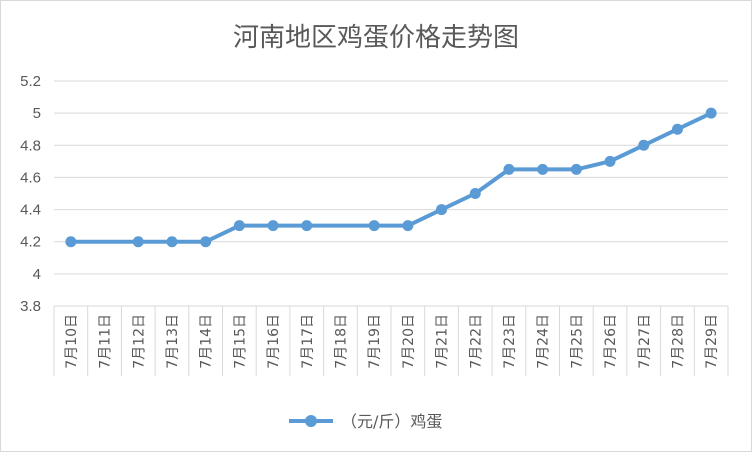 The image size is (752, 452). What do you see at coordinates (341, 341) in the screenshot?
I see `x-tick-label: 7月18日` at bounding box center [341, 341].